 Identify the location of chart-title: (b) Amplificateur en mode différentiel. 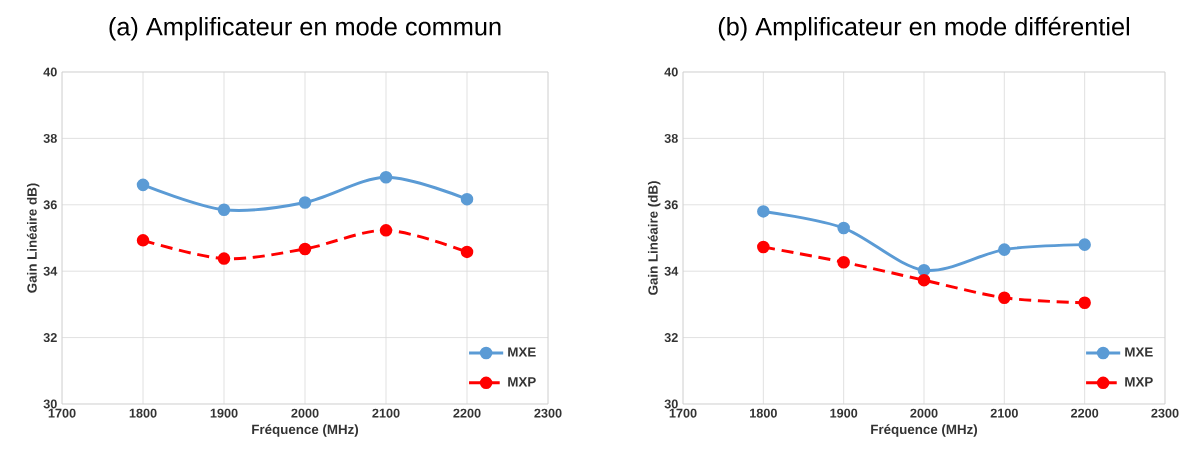
(924, 28).